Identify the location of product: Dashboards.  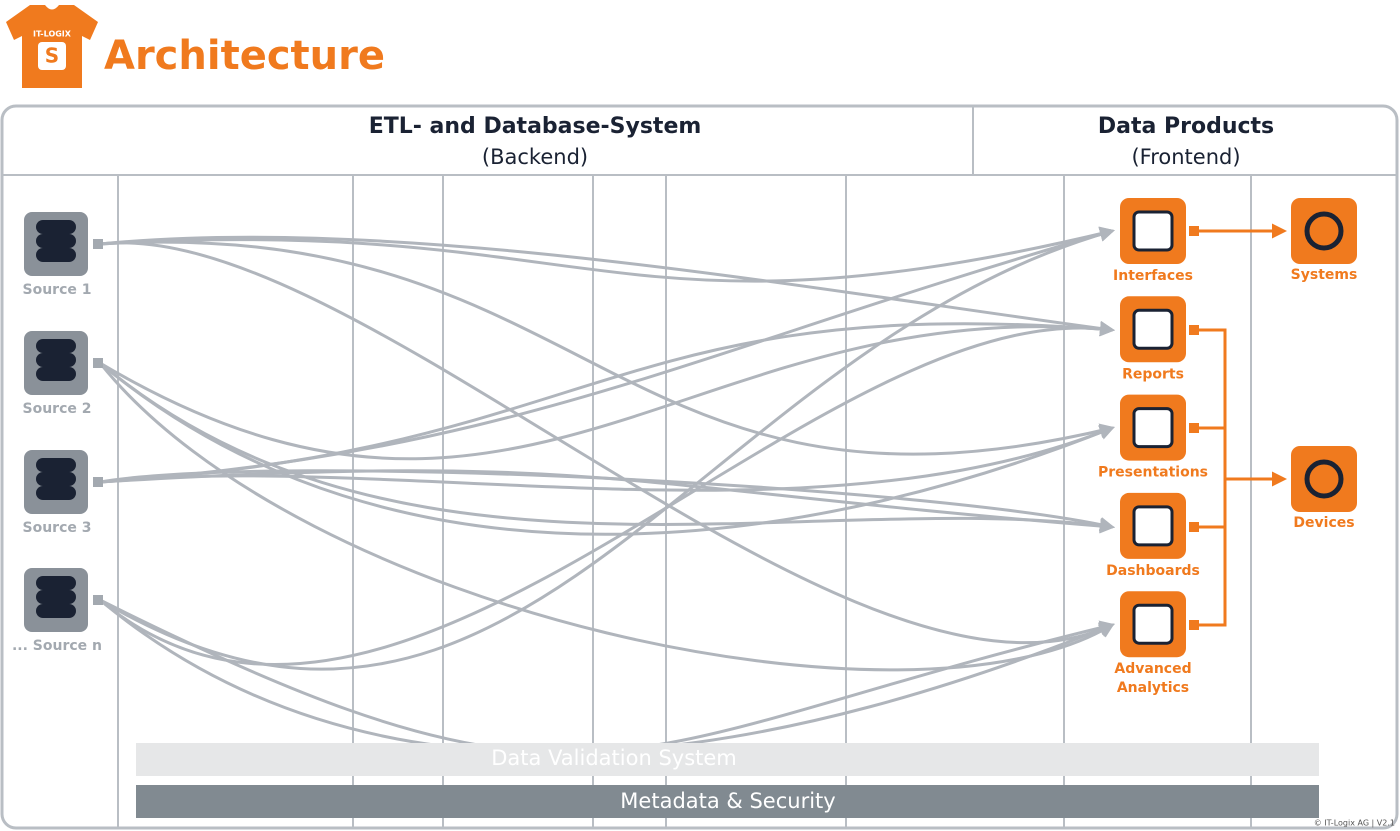
(1153, 535).